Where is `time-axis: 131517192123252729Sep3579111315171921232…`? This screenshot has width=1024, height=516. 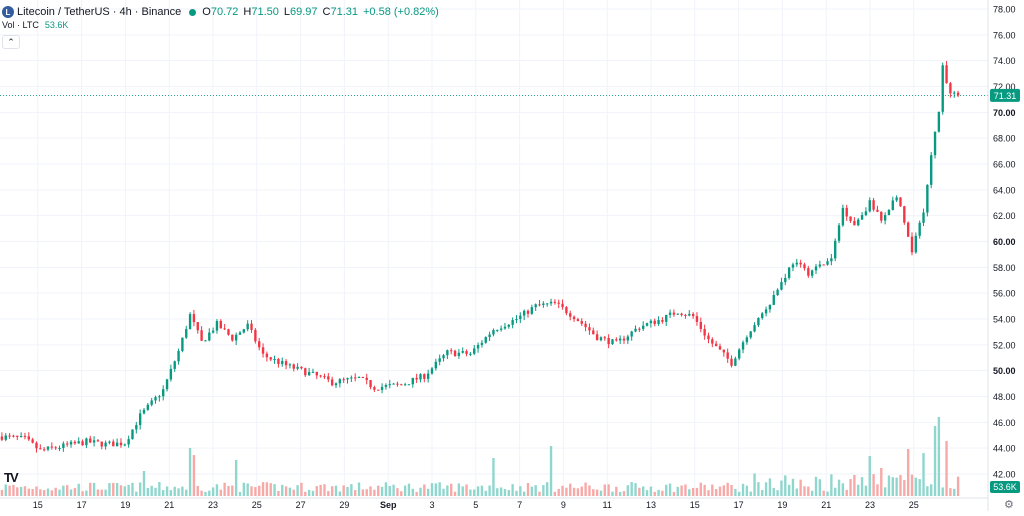 time-axis: 131517192123252729Sep3579111315171921232… is located at coordinates (494, 503).